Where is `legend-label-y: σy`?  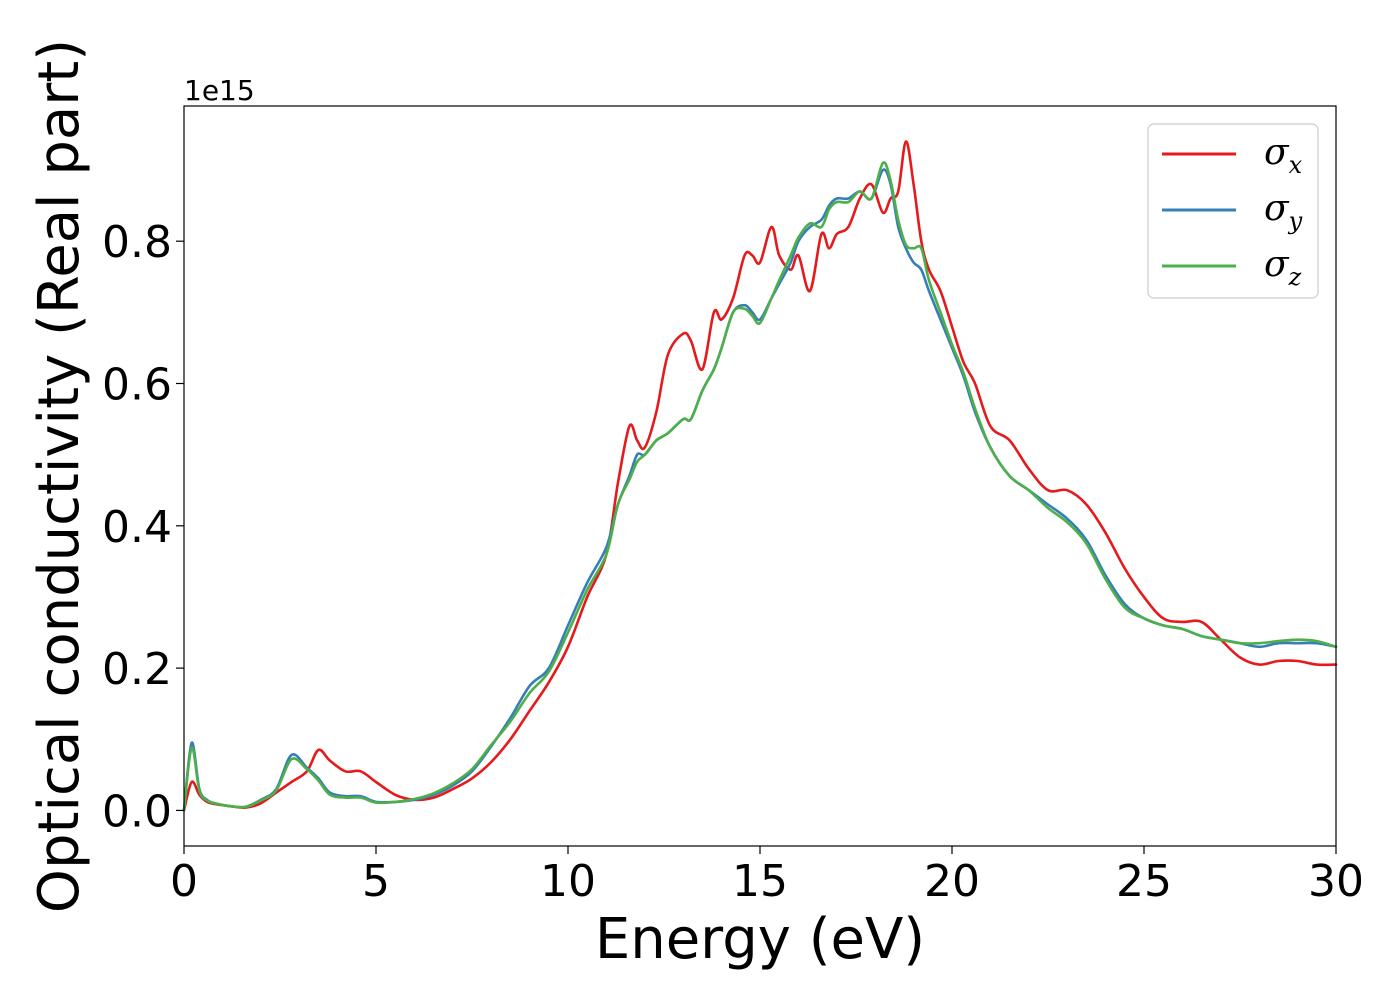 legend-label-y: σy is located at coordinates (1283, 211).